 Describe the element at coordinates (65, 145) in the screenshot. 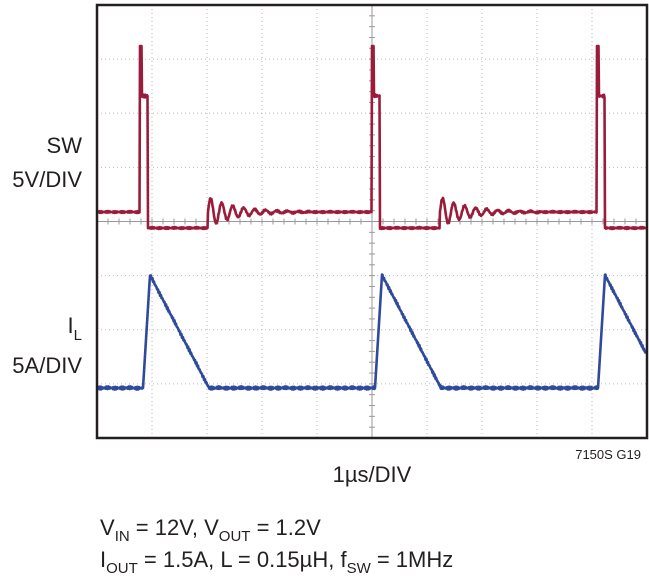

I see `sw-label: SW` at that location.